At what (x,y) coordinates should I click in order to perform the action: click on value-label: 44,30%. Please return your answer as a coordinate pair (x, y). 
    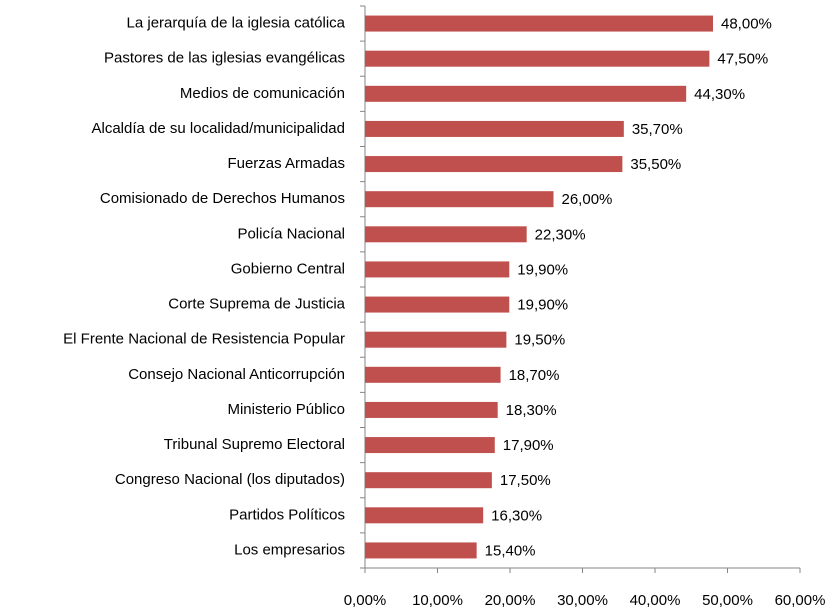
    Looking at the image, I should click on (719, 94).